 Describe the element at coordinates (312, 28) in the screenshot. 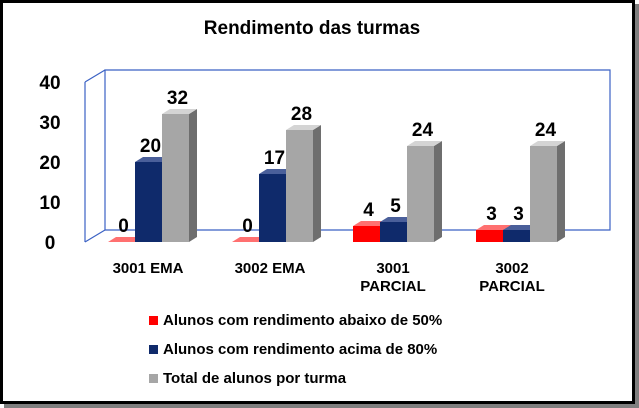

I see `chart-title: Rendimento das turmas` at that location.